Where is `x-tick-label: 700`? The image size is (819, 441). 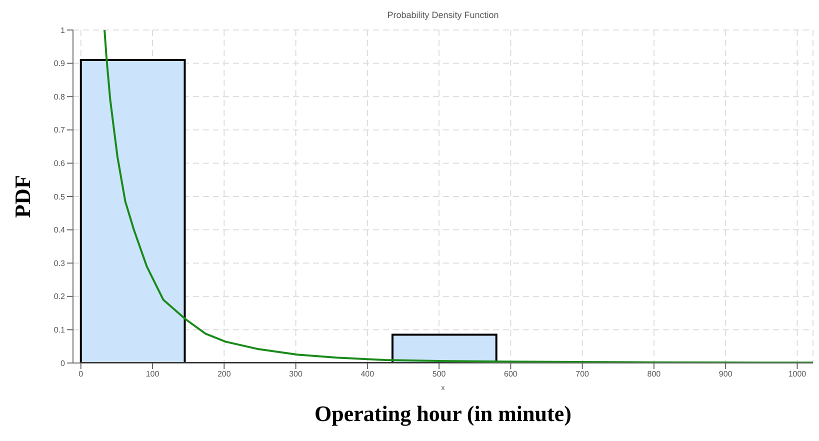 x-tick-label: 700 is located at coordinates (583, 374).